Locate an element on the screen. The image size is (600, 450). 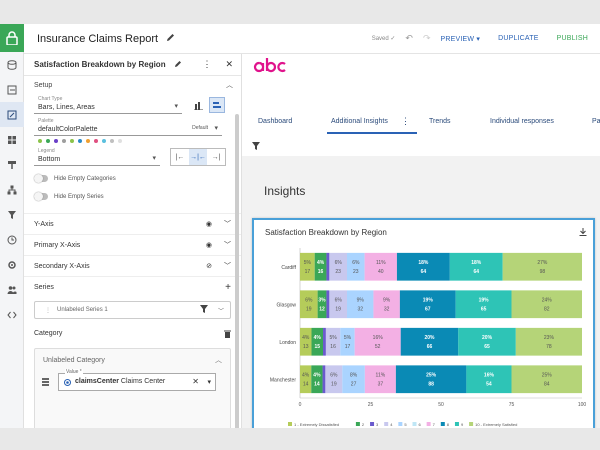
undo-icon: ↶ is located at coordinates (409, 38).